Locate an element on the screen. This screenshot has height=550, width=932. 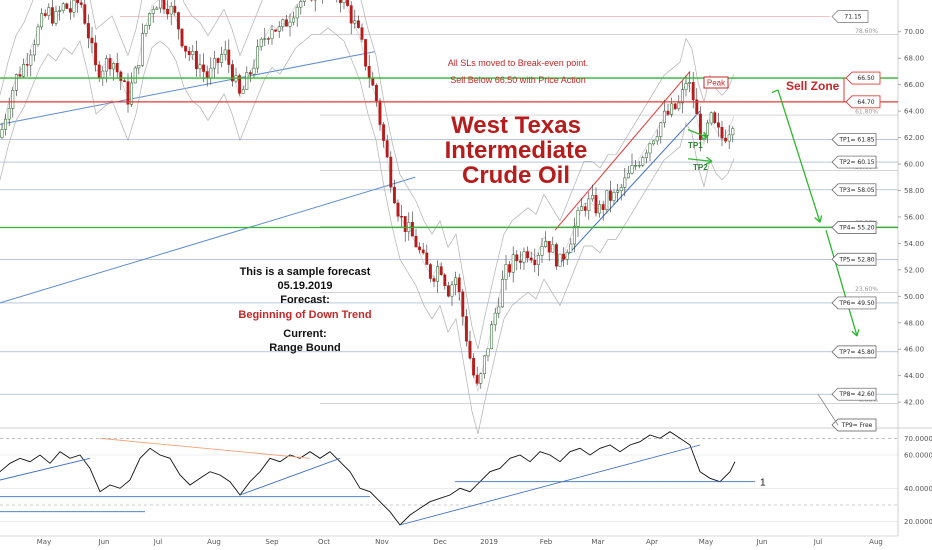
forecast-value: Beginning of Down Trend is located at coordinates (304, 315).